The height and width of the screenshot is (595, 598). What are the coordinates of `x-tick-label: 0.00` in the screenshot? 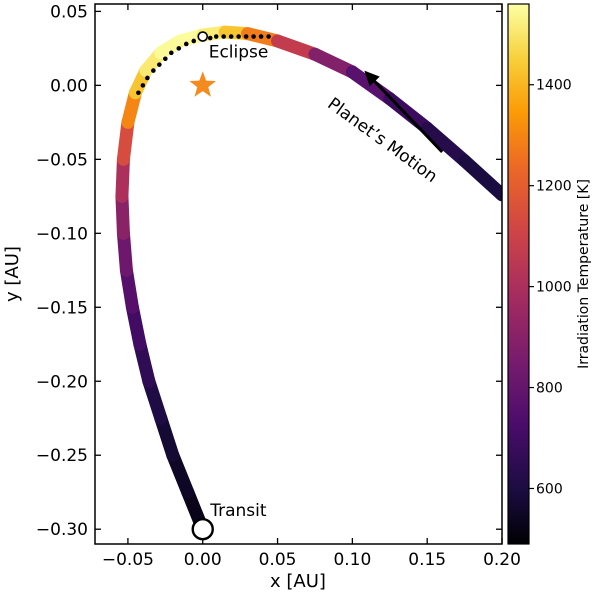 It's located at (203, 560).